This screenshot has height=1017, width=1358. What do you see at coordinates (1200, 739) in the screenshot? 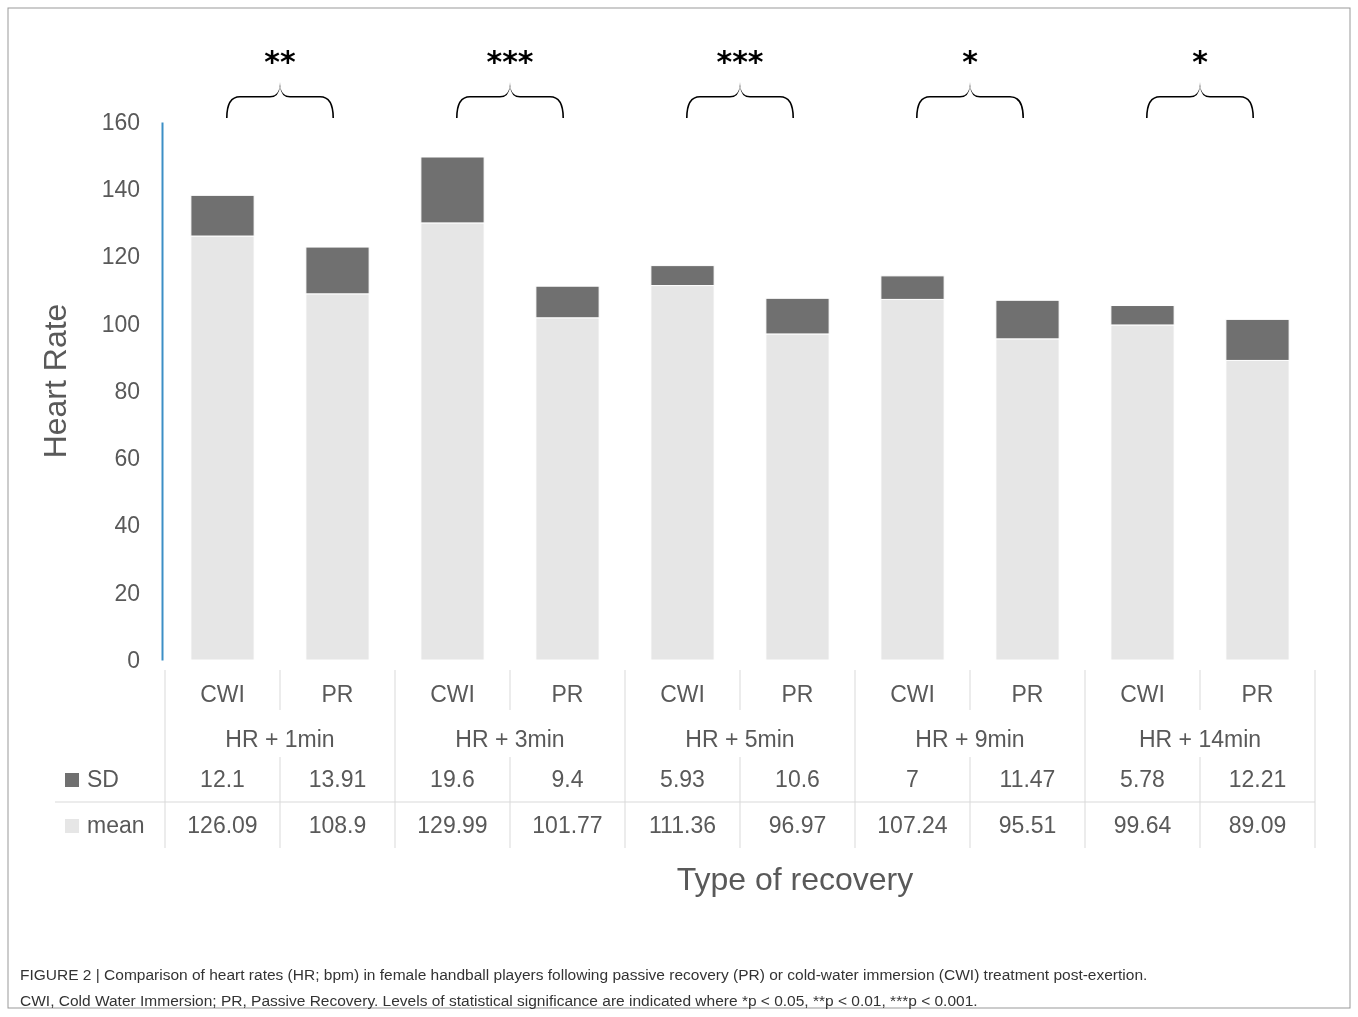
I see `text: HR + 14min` at bounding box center [1200, 739].